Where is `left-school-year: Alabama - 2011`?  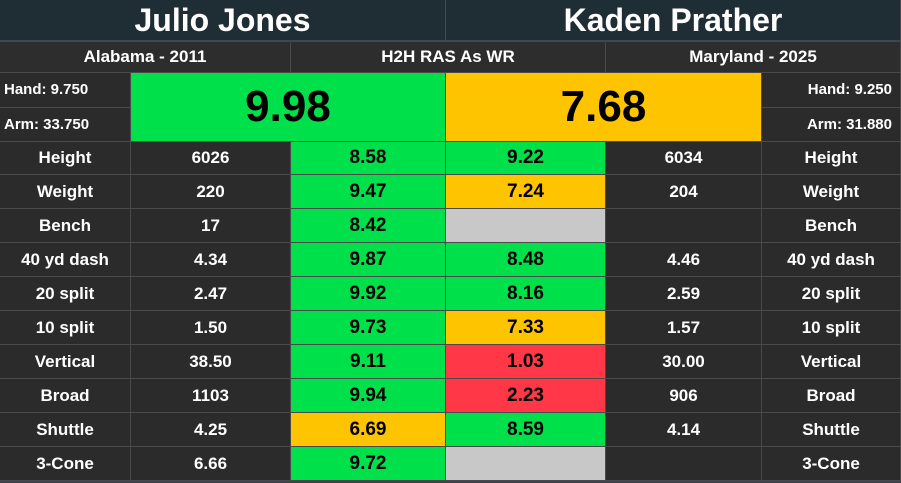 left-school-year: Alabama - 2011 is located at coordinates (145, 57).